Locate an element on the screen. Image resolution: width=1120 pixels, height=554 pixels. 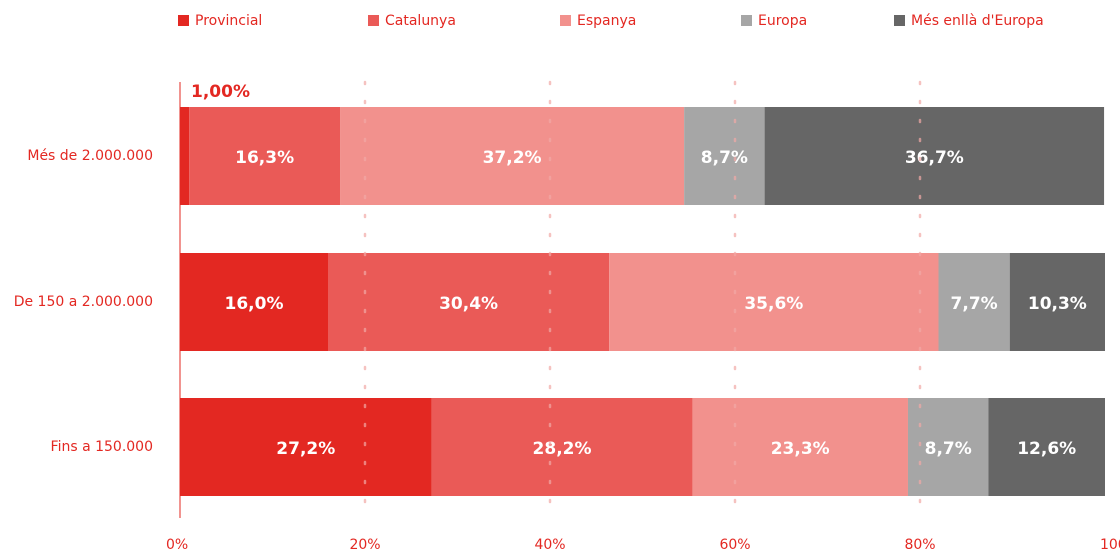
category-label: Fins a 150.000 is located at coordinates (102, 447).